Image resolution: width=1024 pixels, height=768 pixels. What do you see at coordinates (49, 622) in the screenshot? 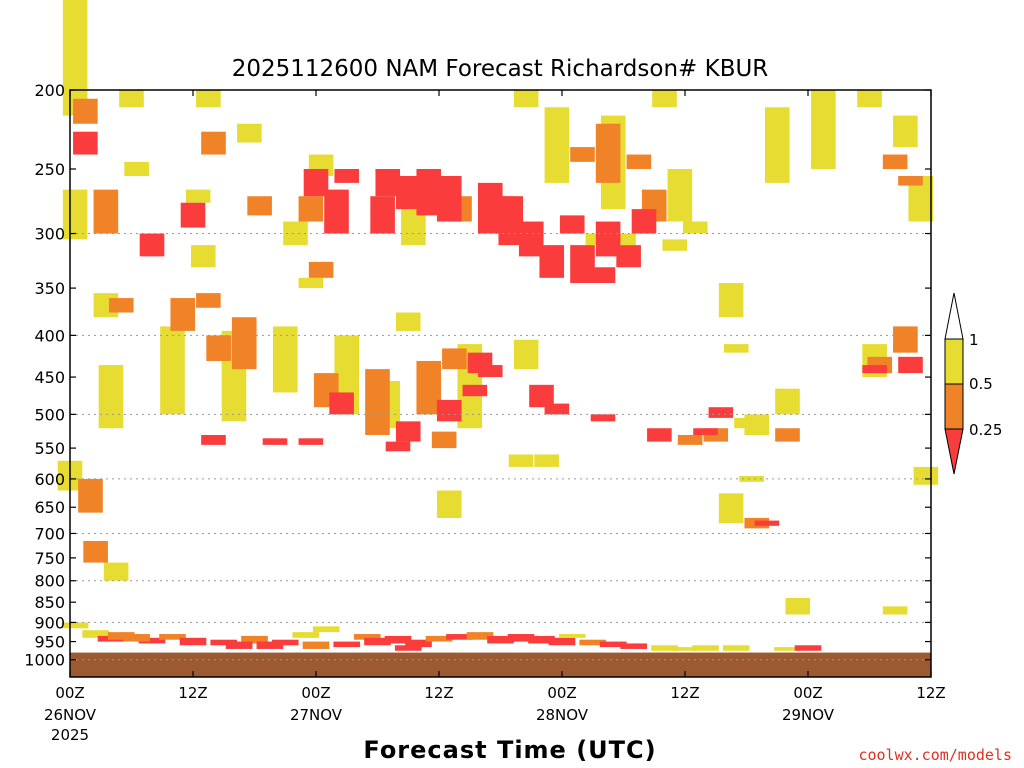
I see `y-tick-label: 900` at bounding box center [49, 622].